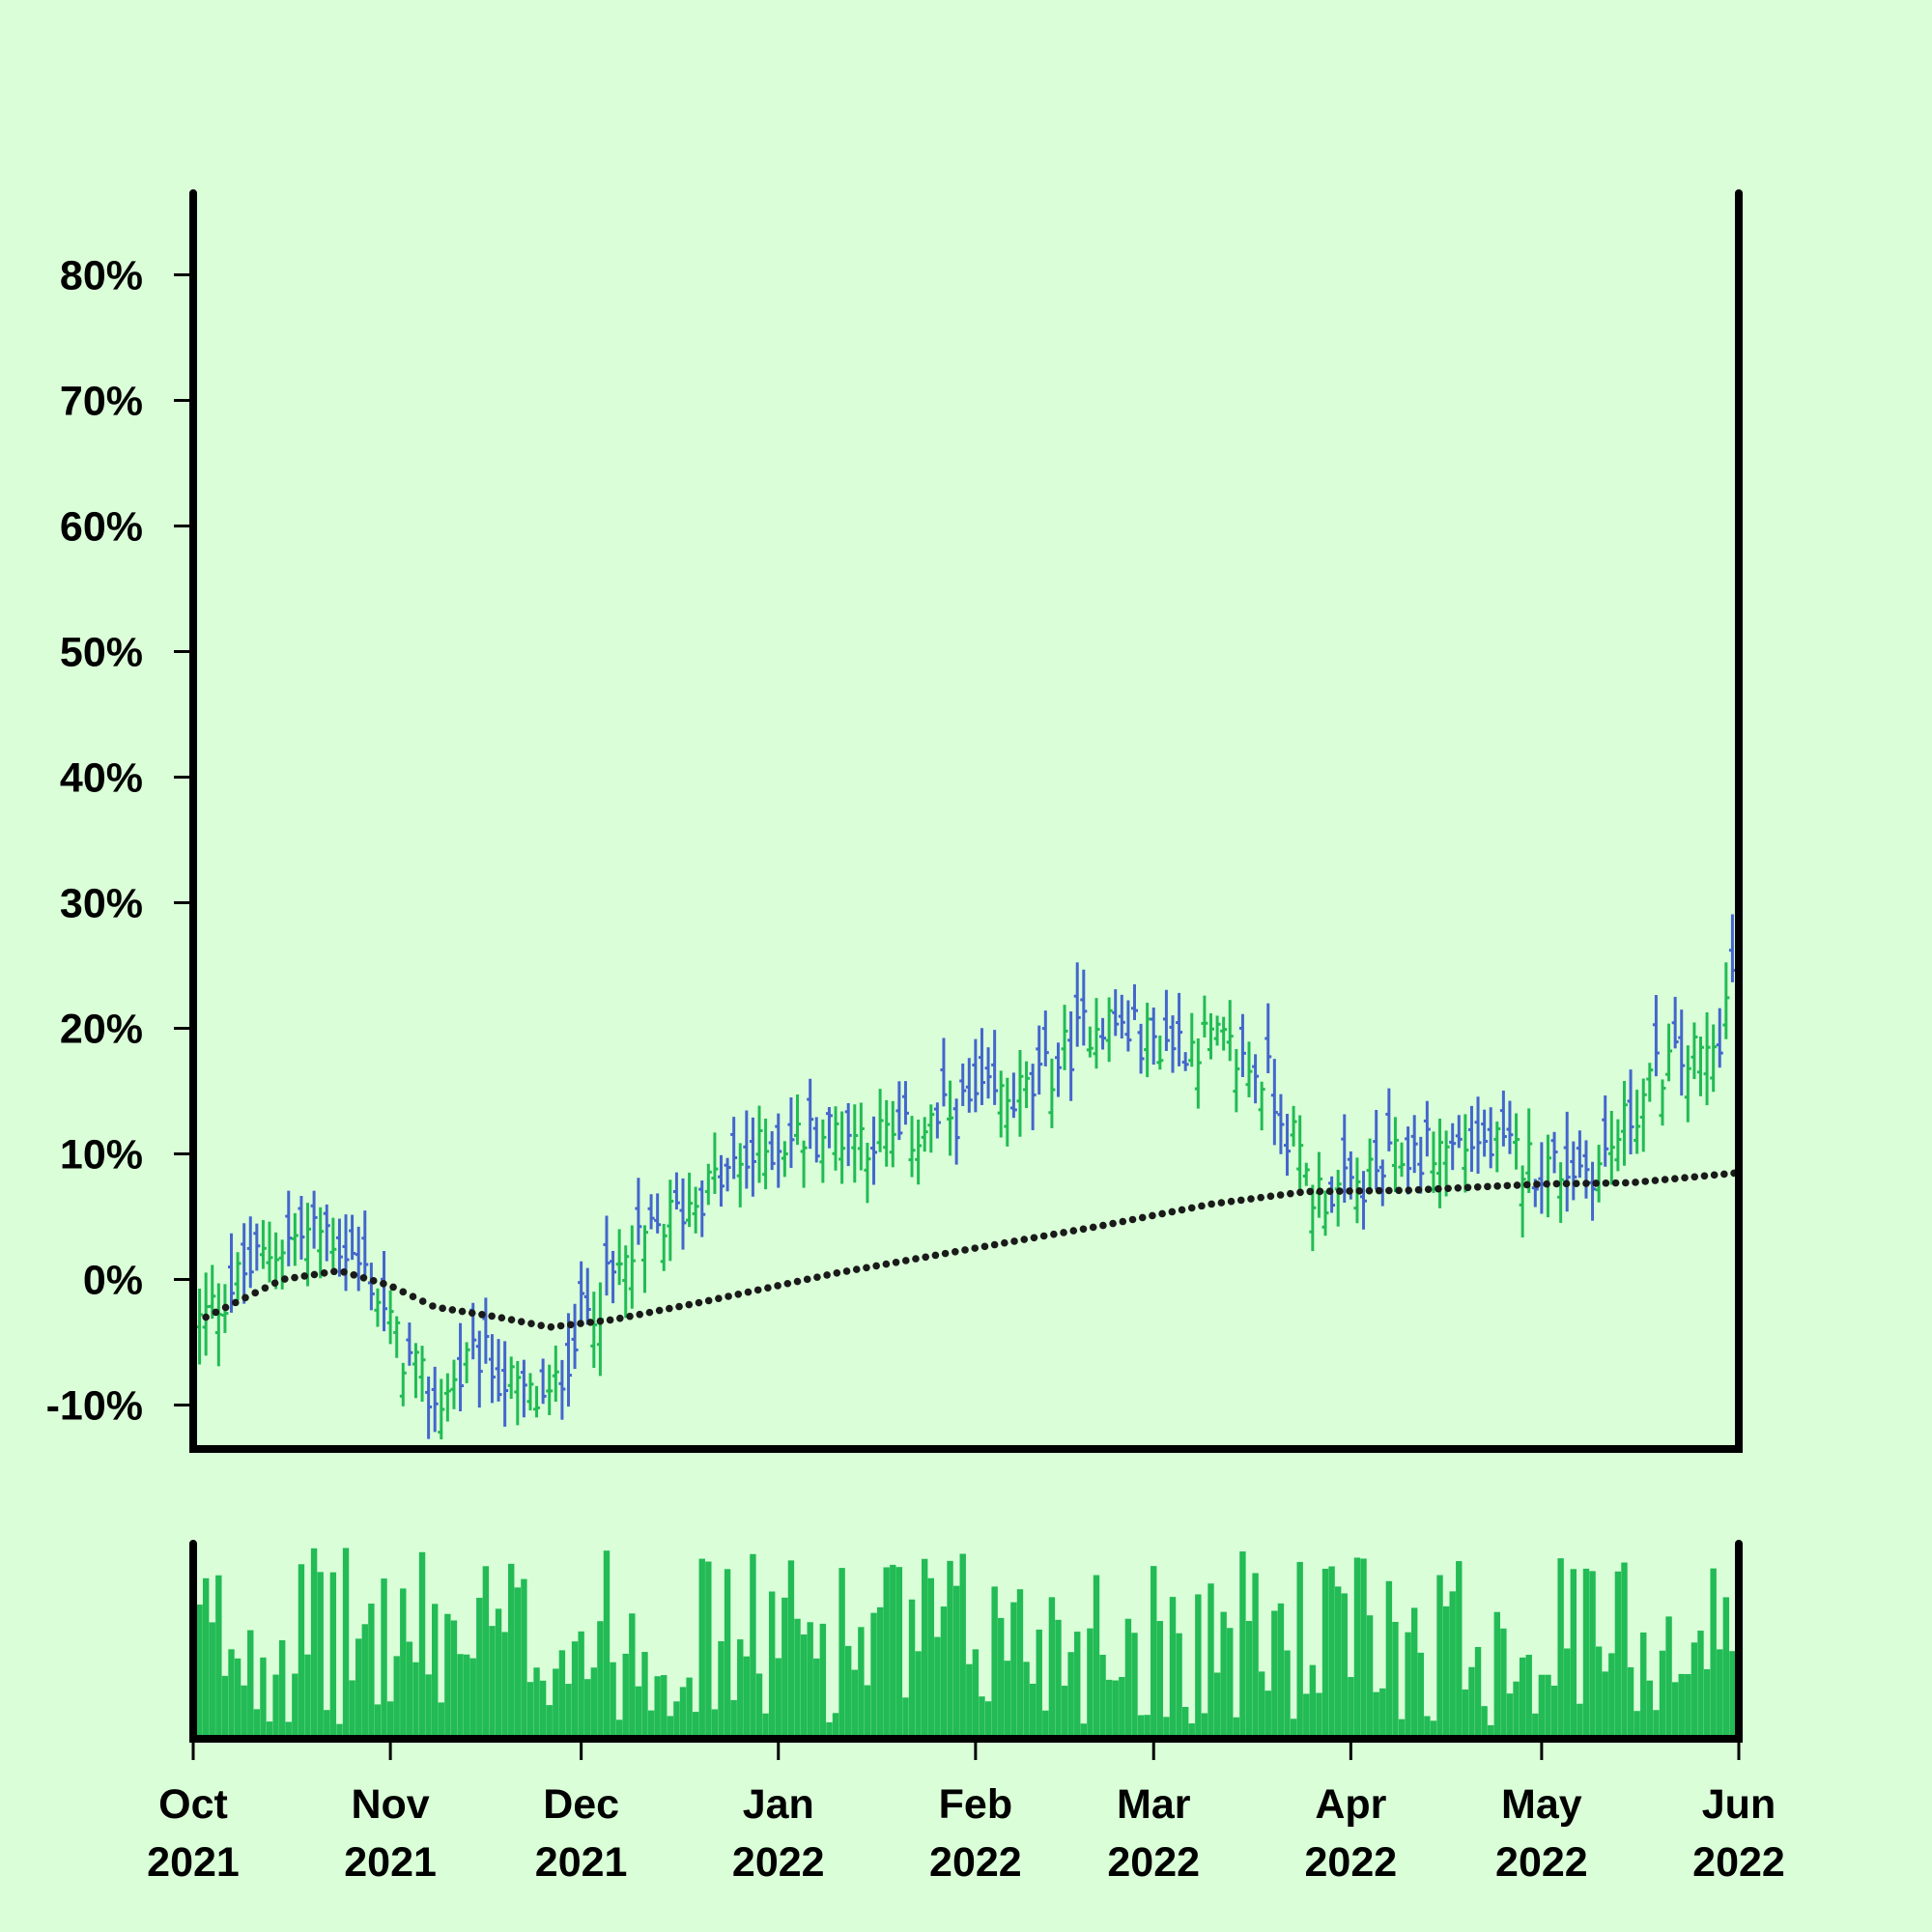  What do you see at coordinates (94, 1406) in the screenshot?
I see `y-tick-label: -10%` at bounding box center [94, 1406].